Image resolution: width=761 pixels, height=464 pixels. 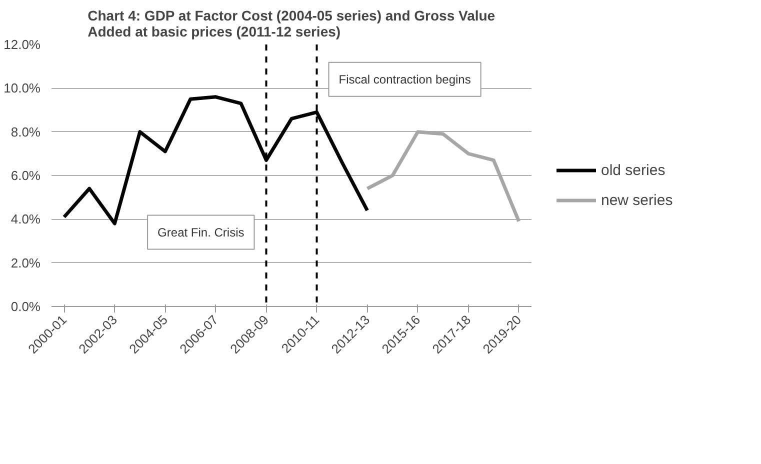 What do you see at coordinates (633, 170) in the screenshot?
I see `legend-label: old series` at bounding box center [633, 170].